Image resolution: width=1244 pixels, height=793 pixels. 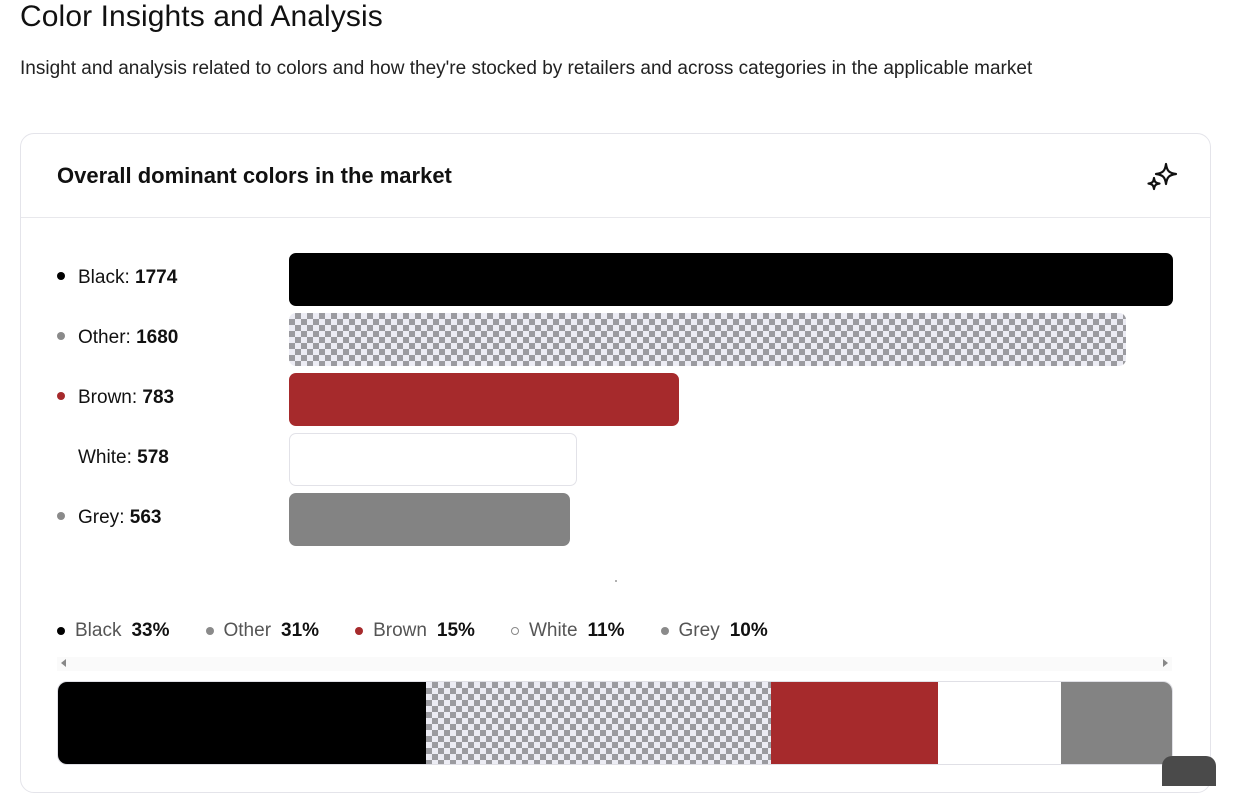 I want to click on stack-segment-white, so click(x=999, y=723).